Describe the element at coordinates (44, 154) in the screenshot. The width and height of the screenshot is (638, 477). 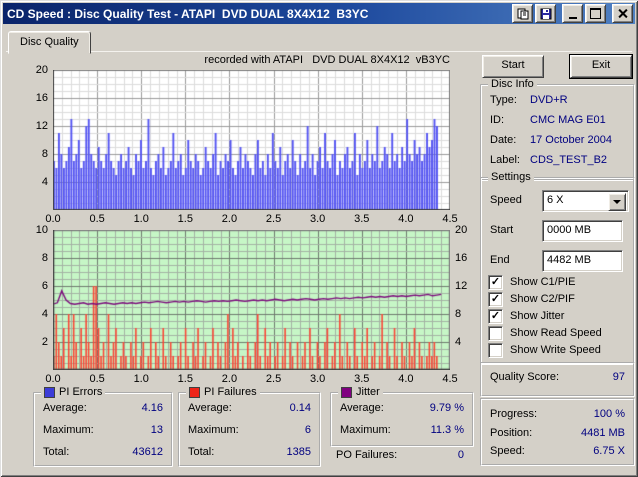
I see `pie-y-tick: 8` at that location.